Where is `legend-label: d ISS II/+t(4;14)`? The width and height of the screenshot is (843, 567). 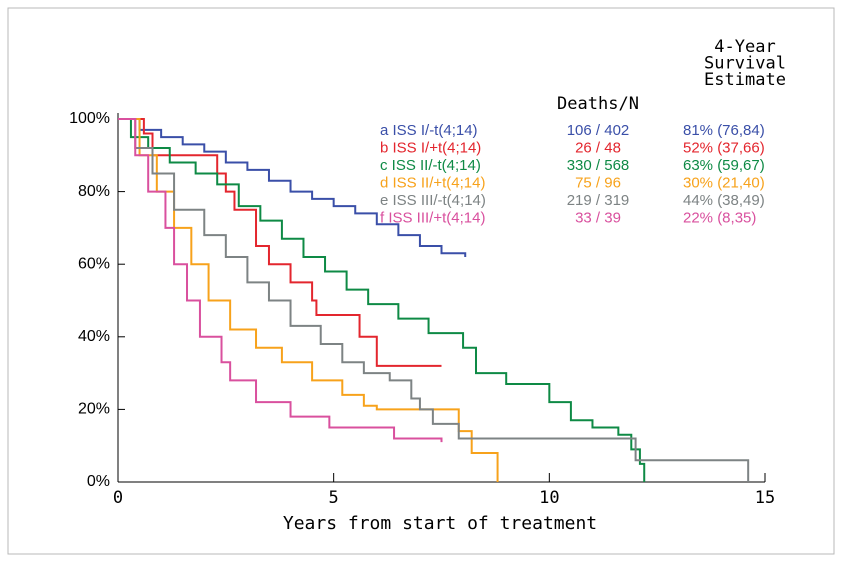 legend-label: d ISS II/+t(4;14) is located at coordinates (432, 182).